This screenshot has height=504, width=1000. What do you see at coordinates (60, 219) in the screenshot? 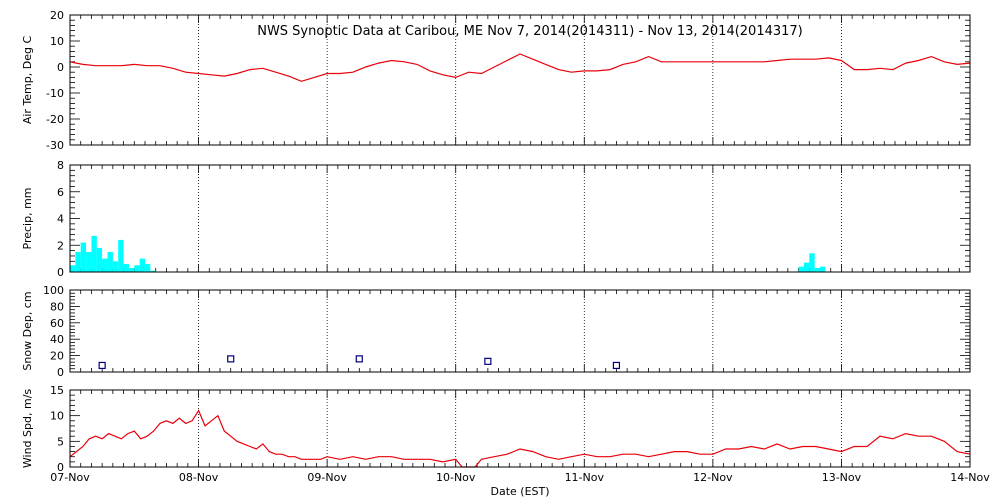
I see `ytick-label: 4` at bounding box center [60, 219].